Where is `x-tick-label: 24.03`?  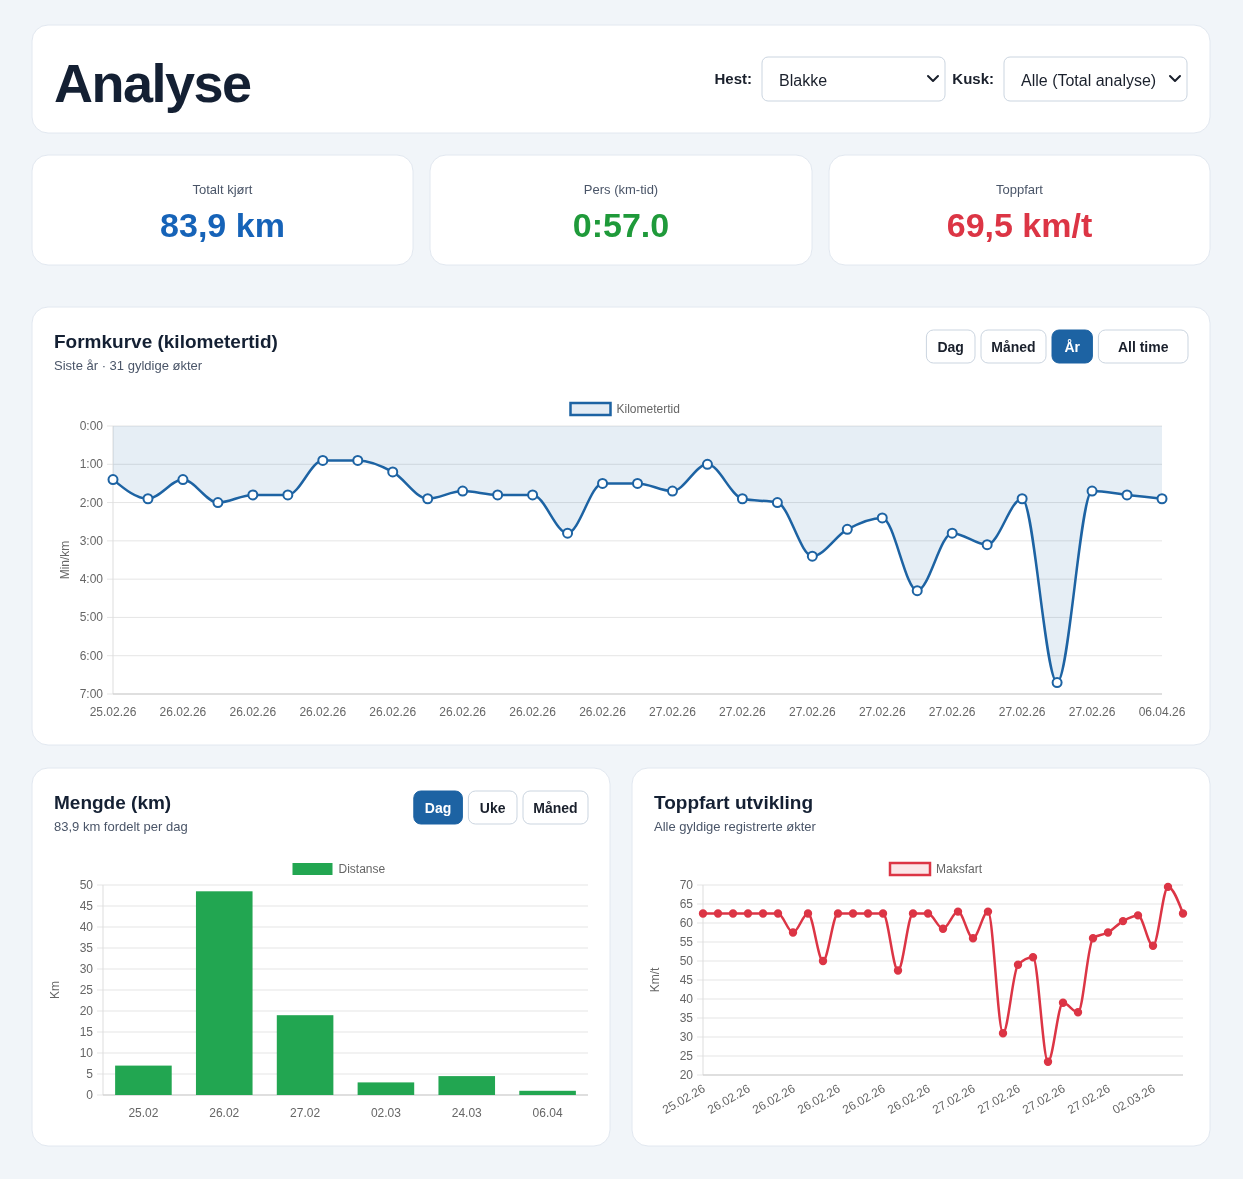 x-tick-label: 24.03 is located at coordinates (467, 1113).